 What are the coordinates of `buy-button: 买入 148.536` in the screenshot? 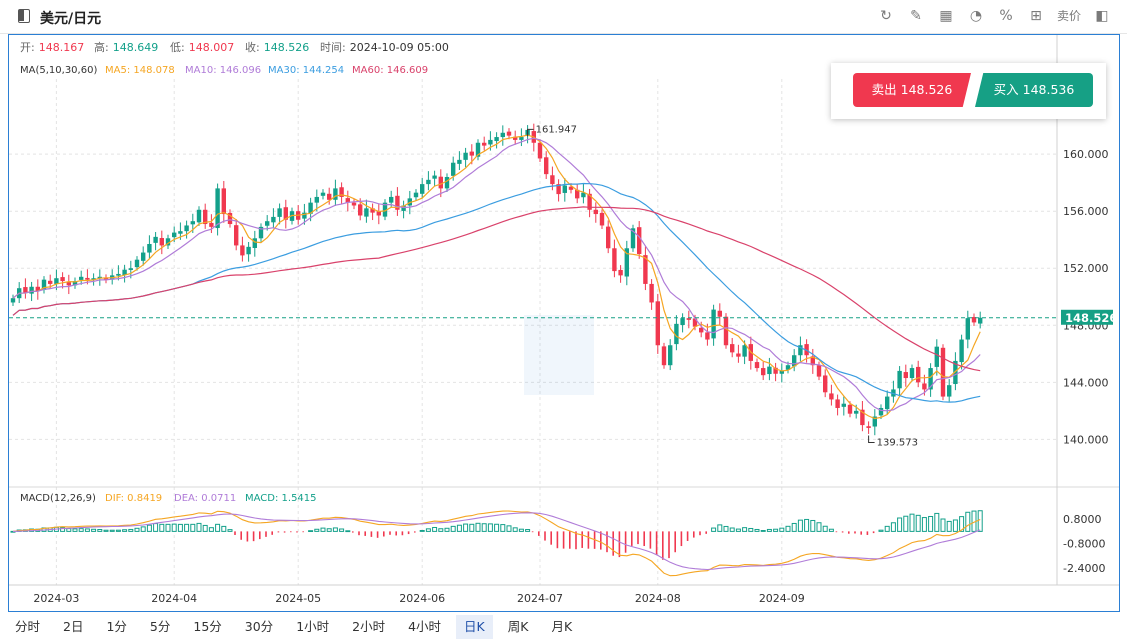 It's located at (1034, 90).